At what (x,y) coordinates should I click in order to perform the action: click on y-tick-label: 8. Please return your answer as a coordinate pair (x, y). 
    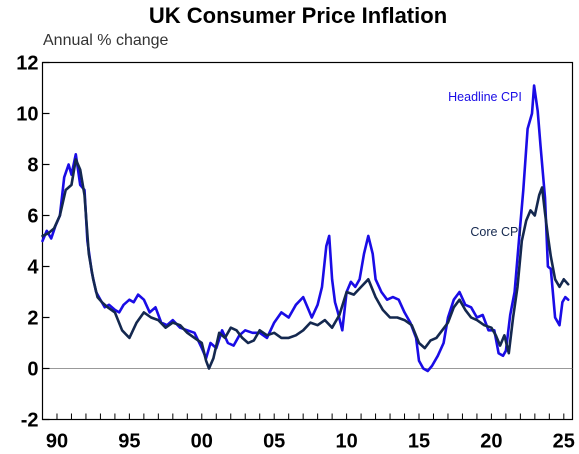
    Looking at the image, I should click on (32, 166).